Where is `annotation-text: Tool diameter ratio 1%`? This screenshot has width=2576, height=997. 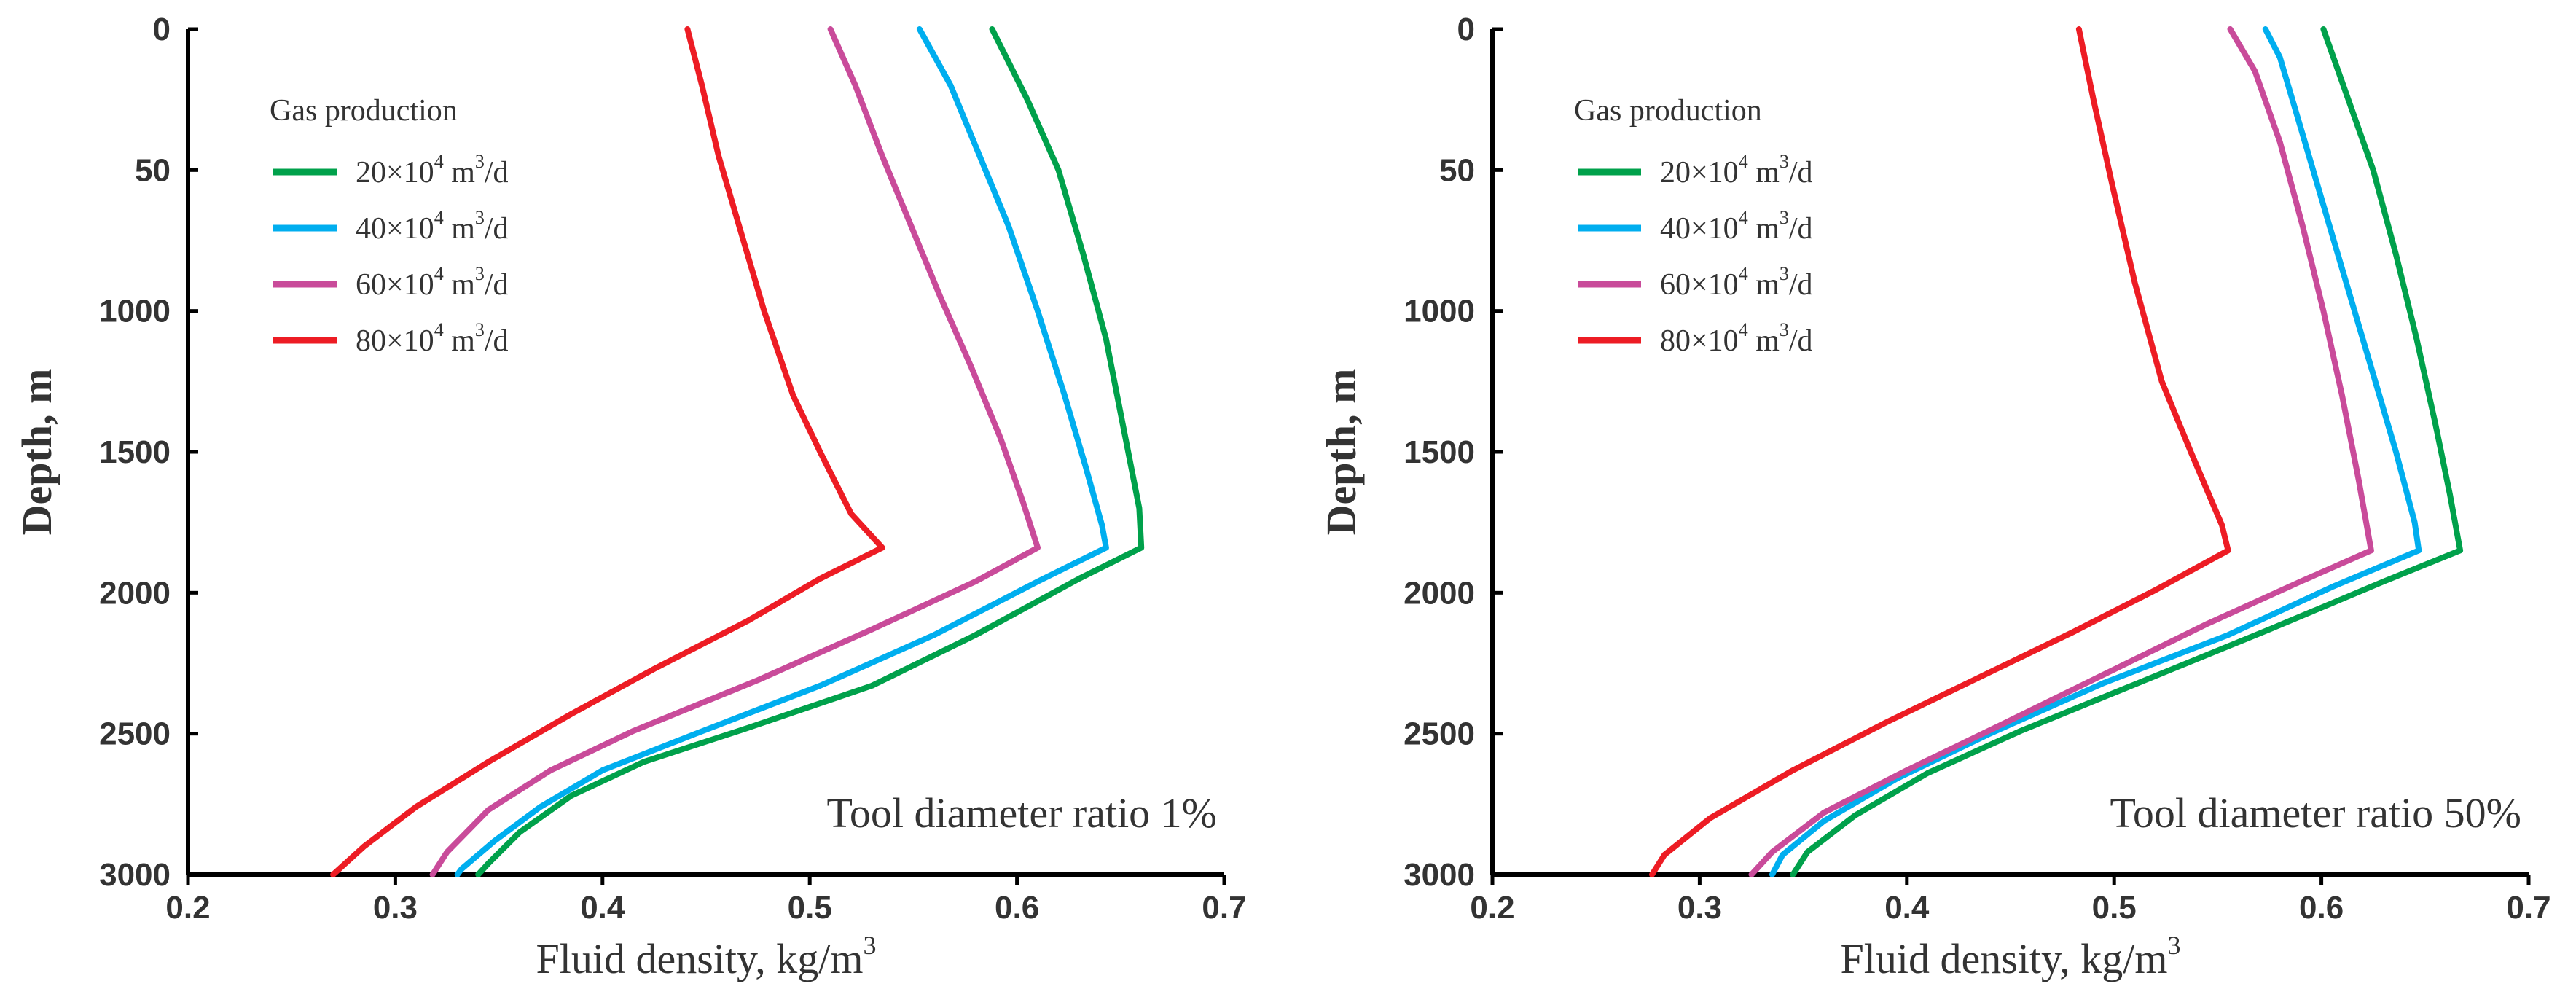
annotation-text: Tool diameter ratio 1% is located at coordinates (1022, 813).